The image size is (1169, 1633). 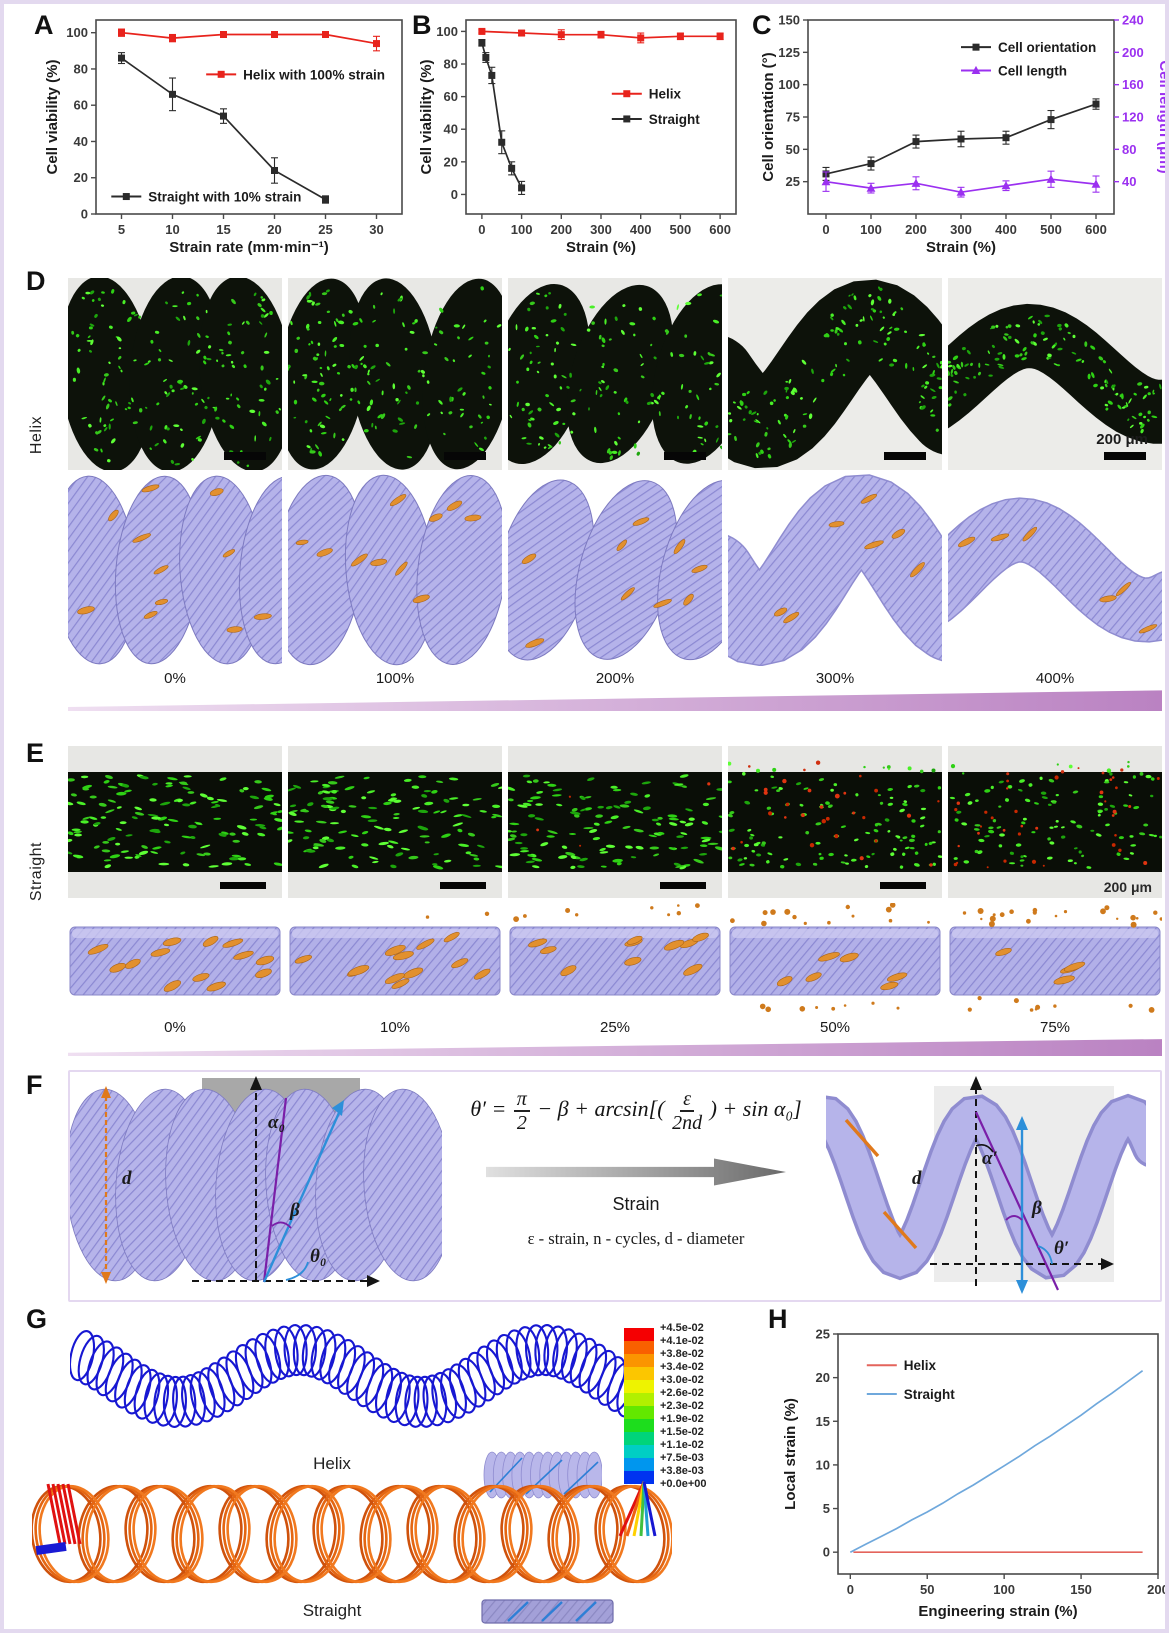 What do you see at coordinates (1032, 70) in the screenshot?
I see `svg-text: Cell length` at bounding box center [1032, 70].